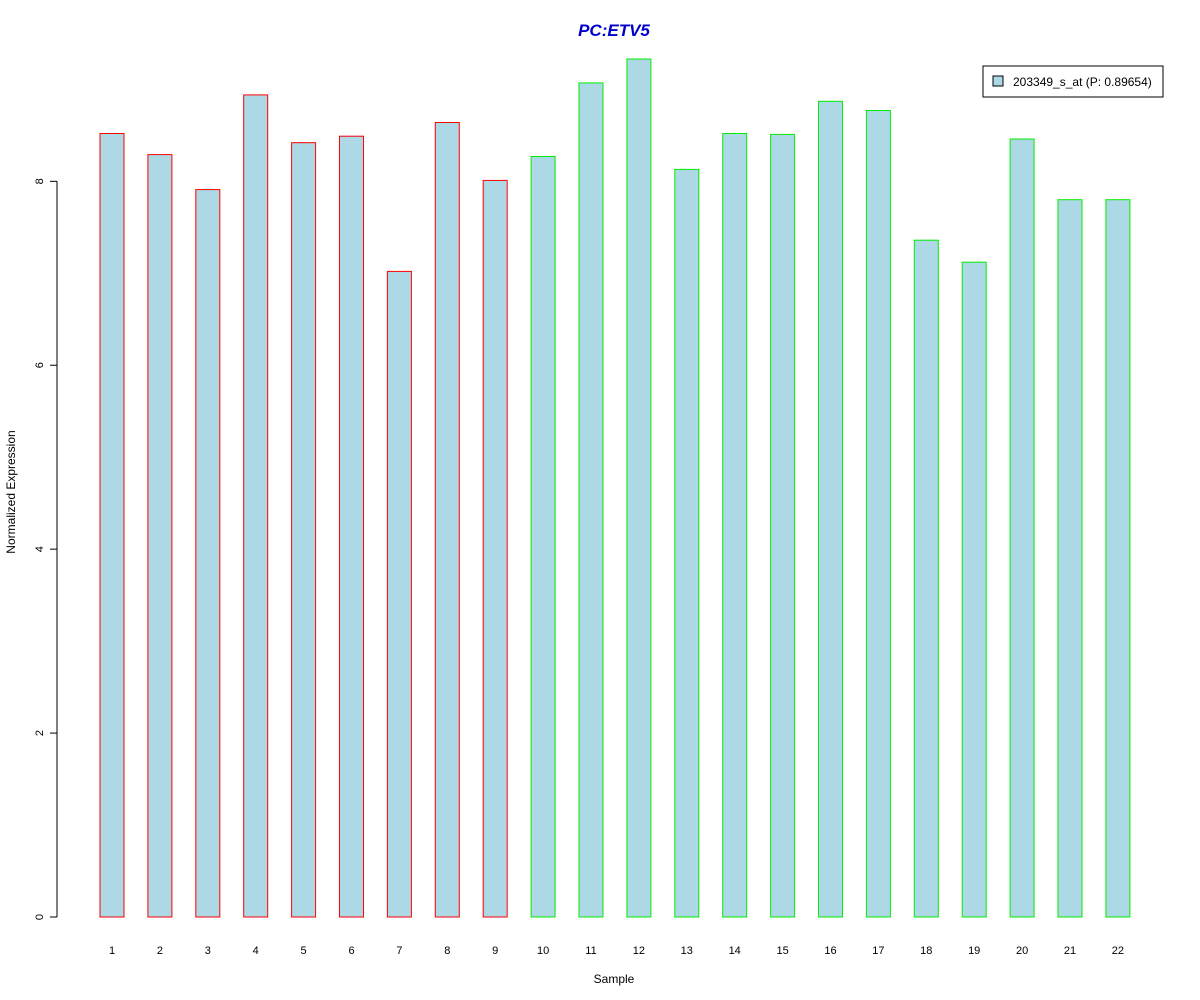 This screenshot has width=1200, height=1000. Describe the element at coordinates (40, 917) in the screenshot. I see `y-tick-label: 0` at that location.